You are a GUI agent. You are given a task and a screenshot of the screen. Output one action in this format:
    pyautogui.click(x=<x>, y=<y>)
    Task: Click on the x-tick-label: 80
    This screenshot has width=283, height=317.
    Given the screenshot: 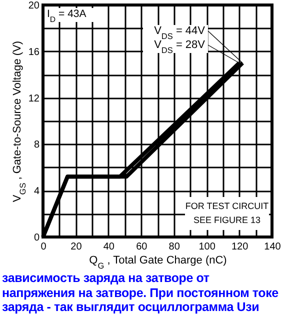 What is the action you would take?
    pyautogui.click(x=174, y=247)
    